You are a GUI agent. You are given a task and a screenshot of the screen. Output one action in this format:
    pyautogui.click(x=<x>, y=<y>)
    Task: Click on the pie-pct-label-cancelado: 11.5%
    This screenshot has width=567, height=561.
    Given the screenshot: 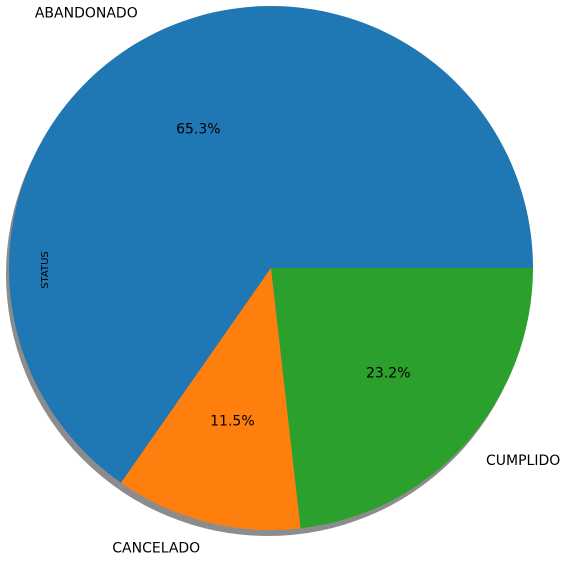 What is the action you would take?
    pyautogui.click(x=232, y=421)
    